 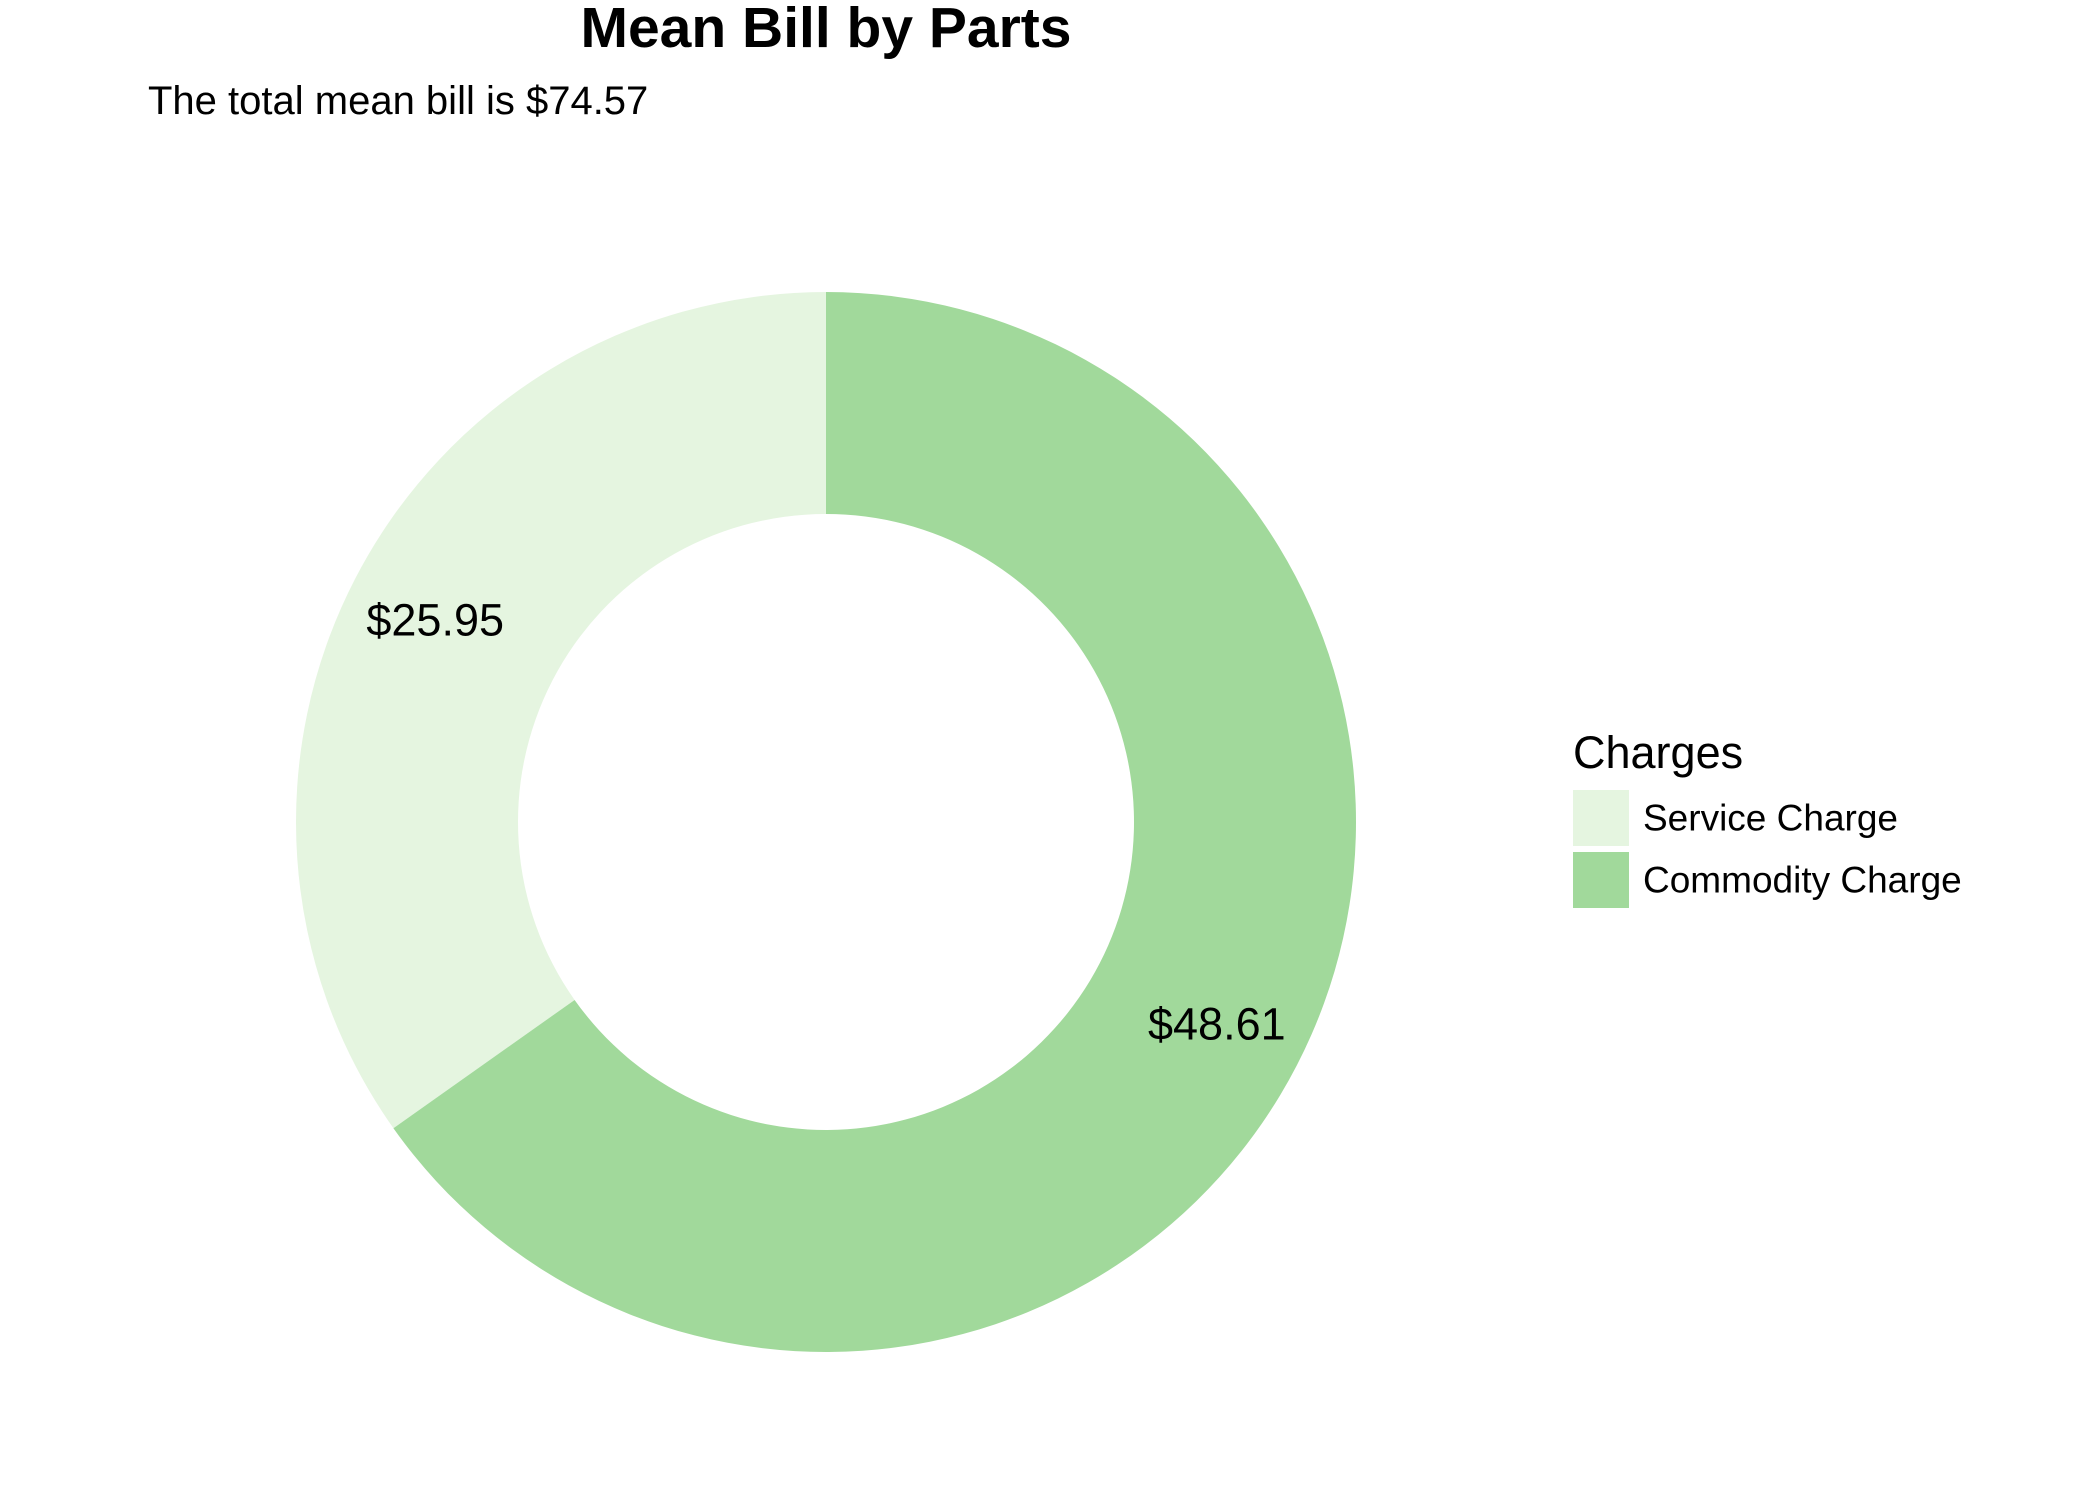 What do you see at coordinates (1767, 849) in the screenshot?
I see `legend-items: Service Charge Commodity Charge` at bounding box center [1767, 849].